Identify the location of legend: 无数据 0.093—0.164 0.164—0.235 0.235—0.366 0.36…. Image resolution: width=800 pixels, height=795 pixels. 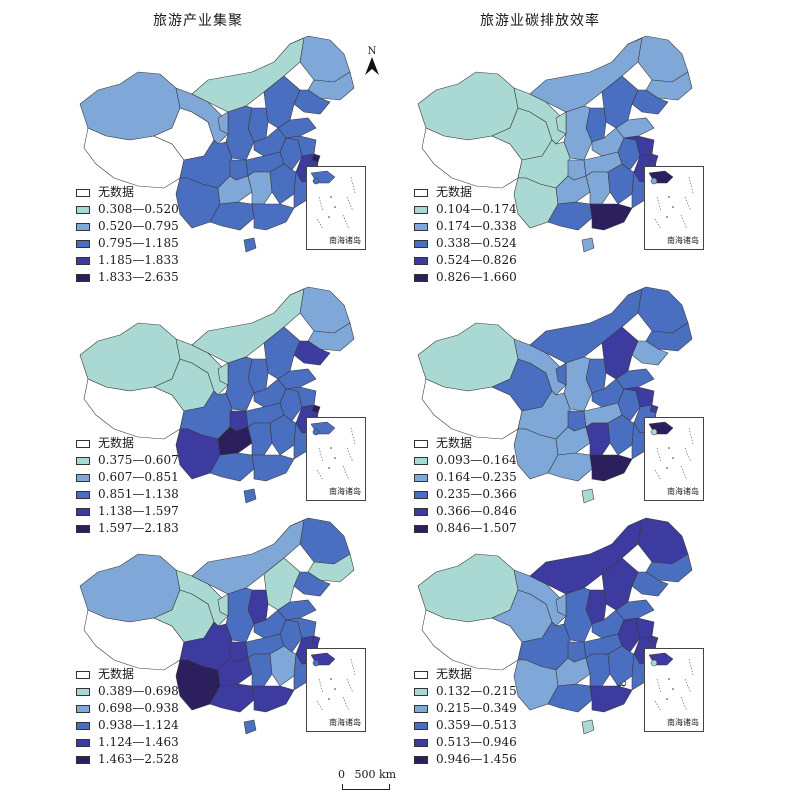
(465, 486).